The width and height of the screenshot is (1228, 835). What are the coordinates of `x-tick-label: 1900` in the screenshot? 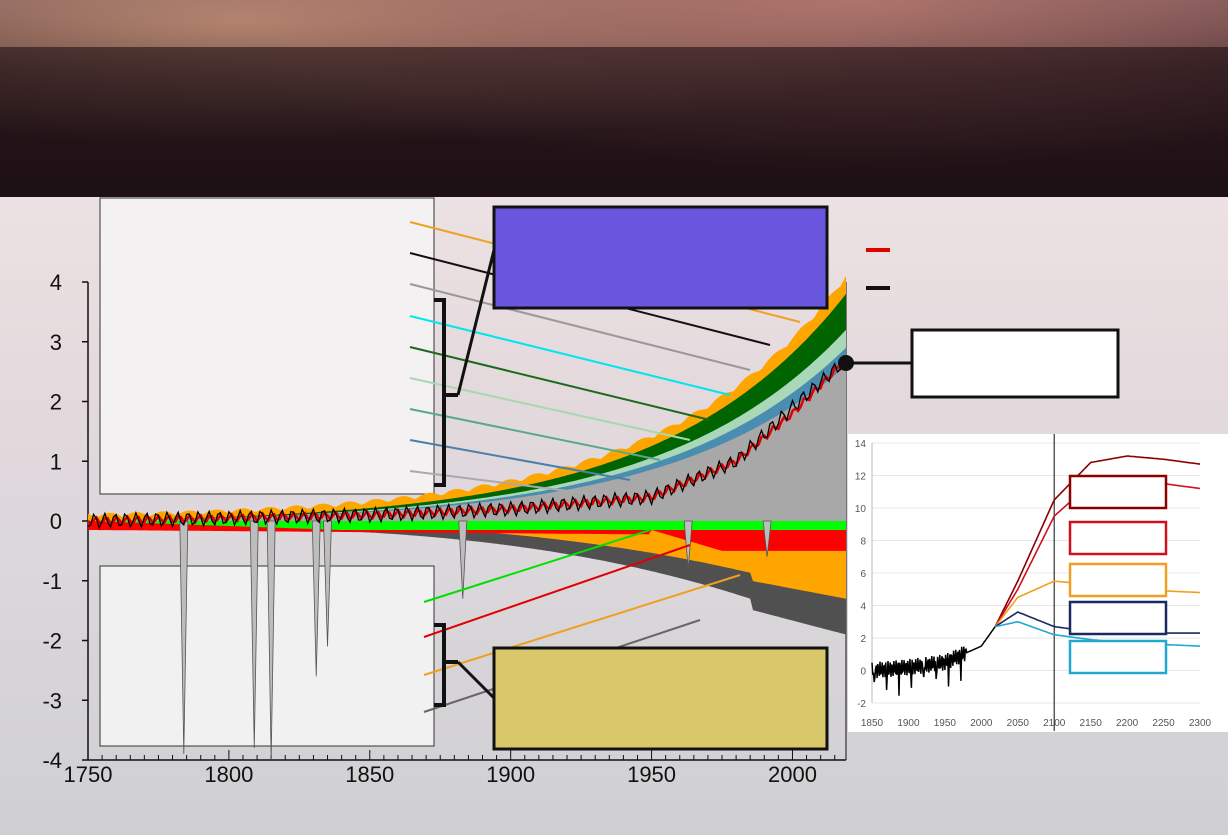 It's located at (510, 774).